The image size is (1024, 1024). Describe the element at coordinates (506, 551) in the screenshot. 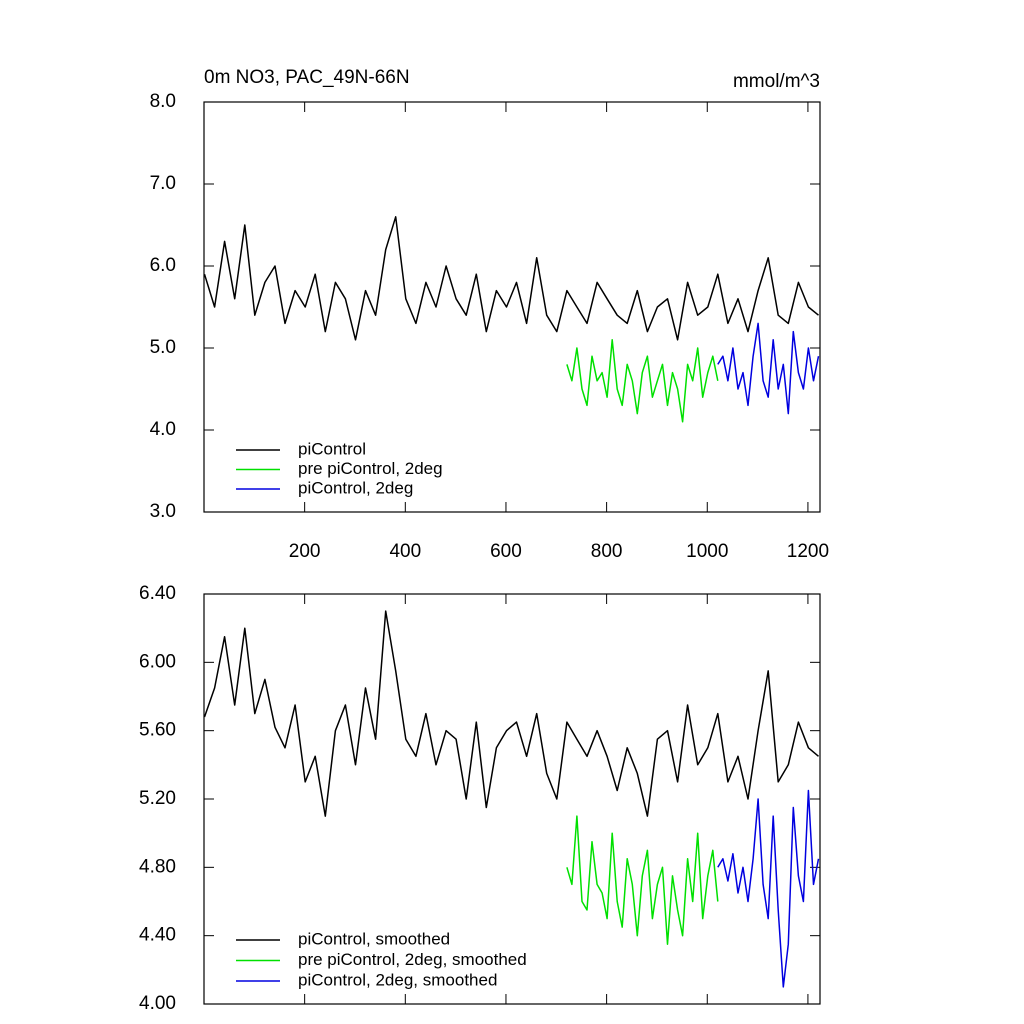

I see `x-tick-label: 600` at that location.